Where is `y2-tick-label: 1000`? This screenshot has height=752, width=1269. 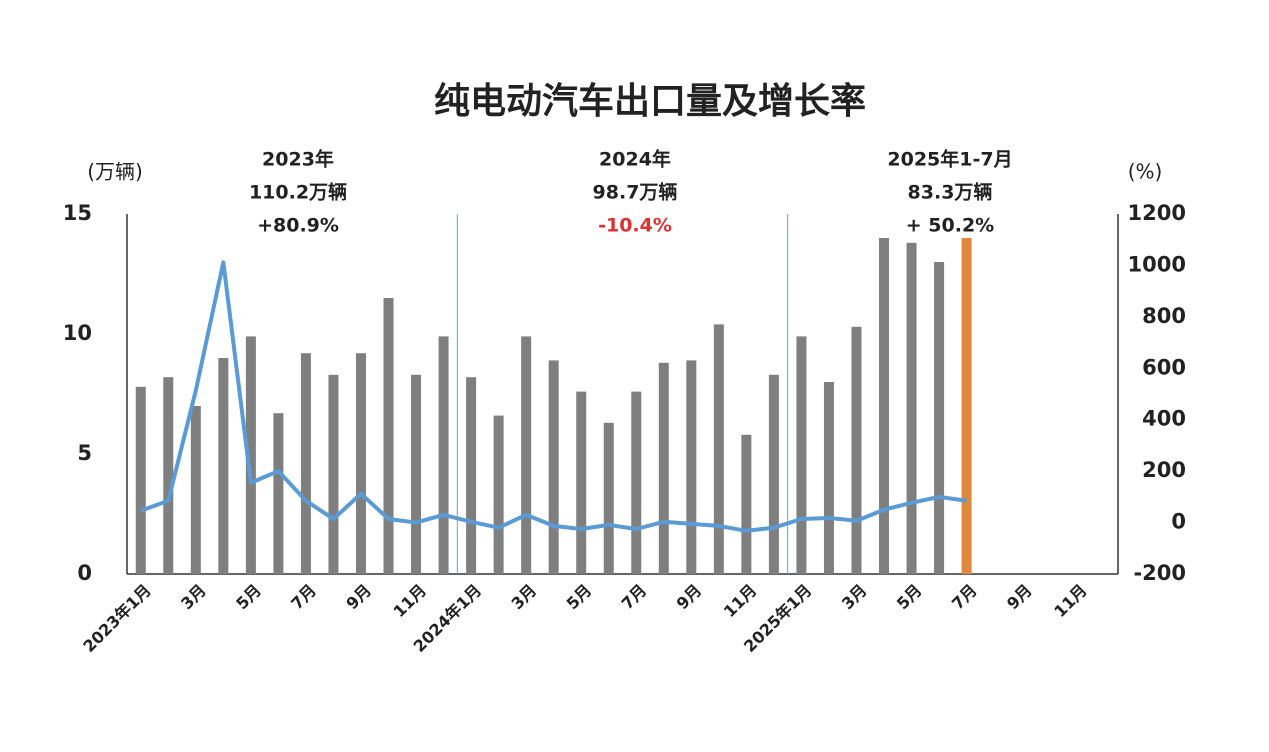
y2-tick-label: 1000 is located at coordinates (1157, 264).